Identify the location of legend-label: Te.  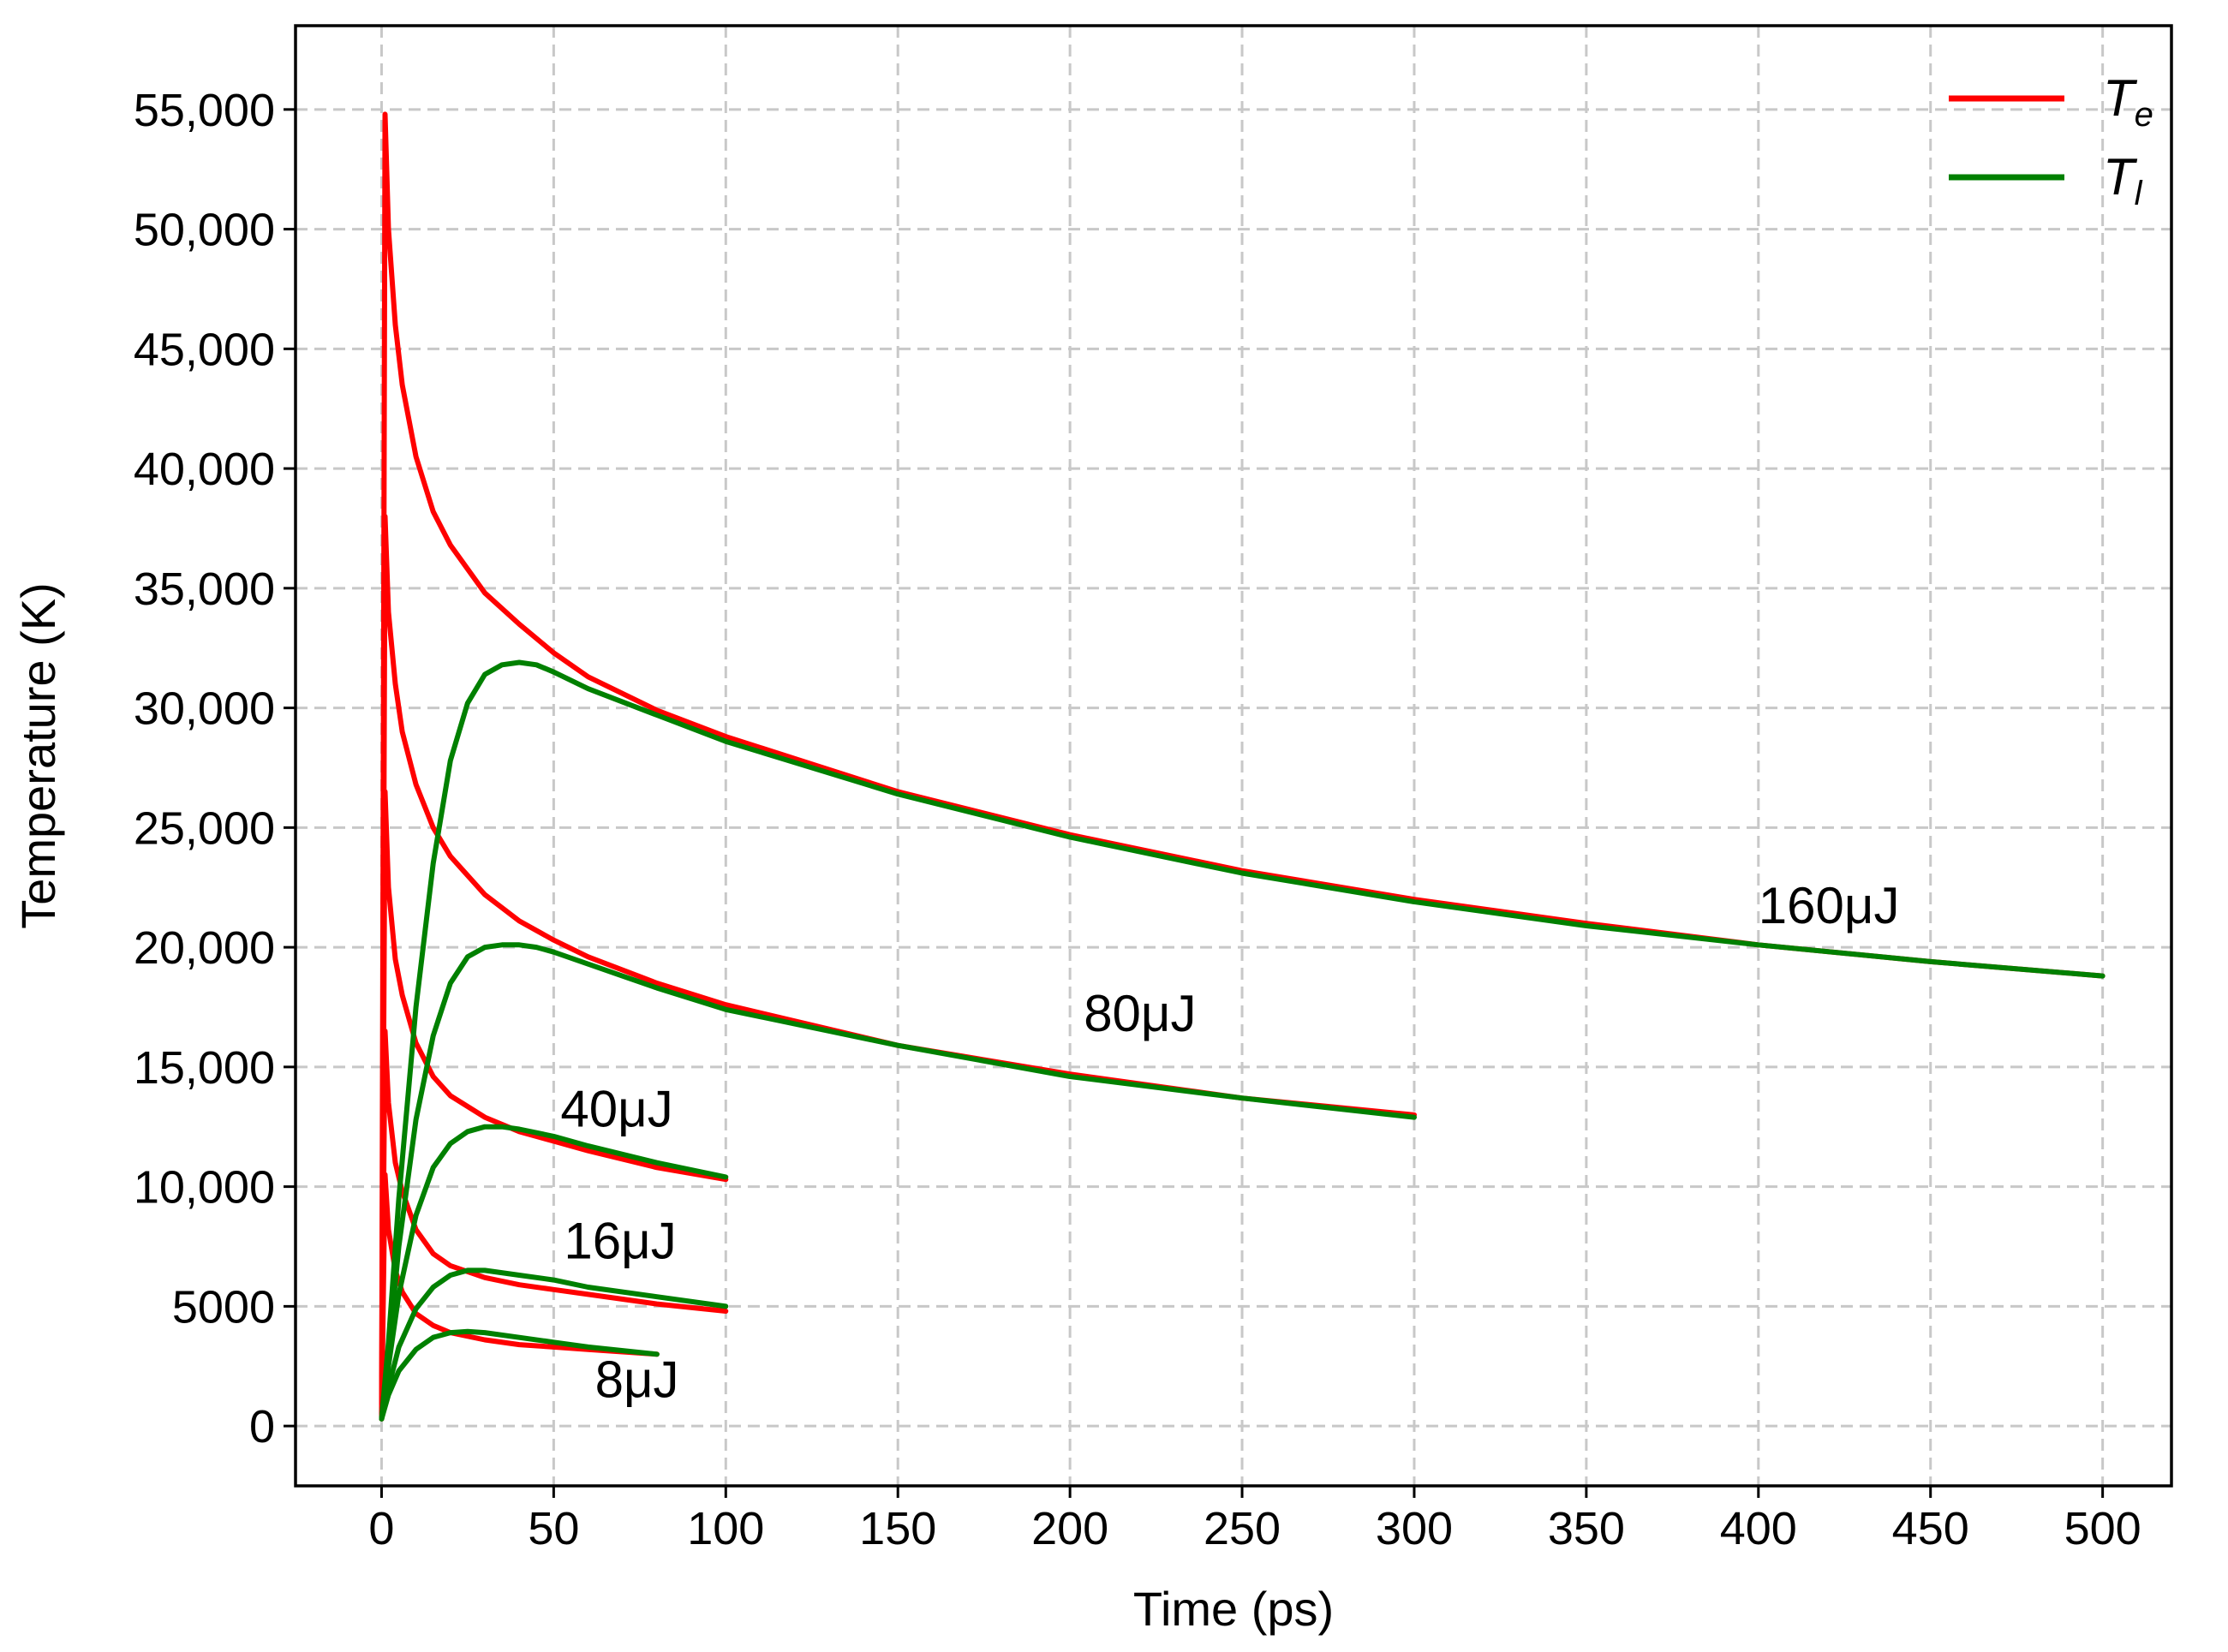
(2128, 101).